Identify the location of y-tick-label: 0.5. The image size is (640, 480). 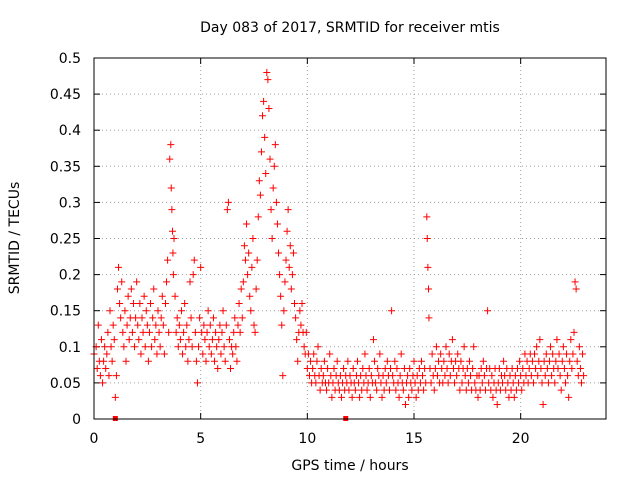
(70, 59).